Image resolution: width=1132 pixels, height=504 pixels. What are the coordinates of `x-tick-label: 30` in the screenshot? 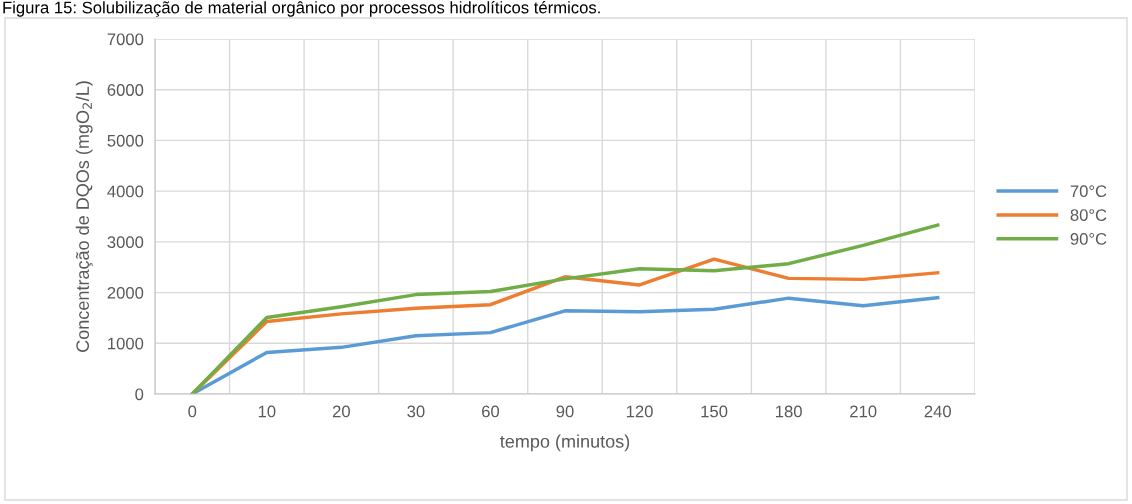 It's located at (416, 411).